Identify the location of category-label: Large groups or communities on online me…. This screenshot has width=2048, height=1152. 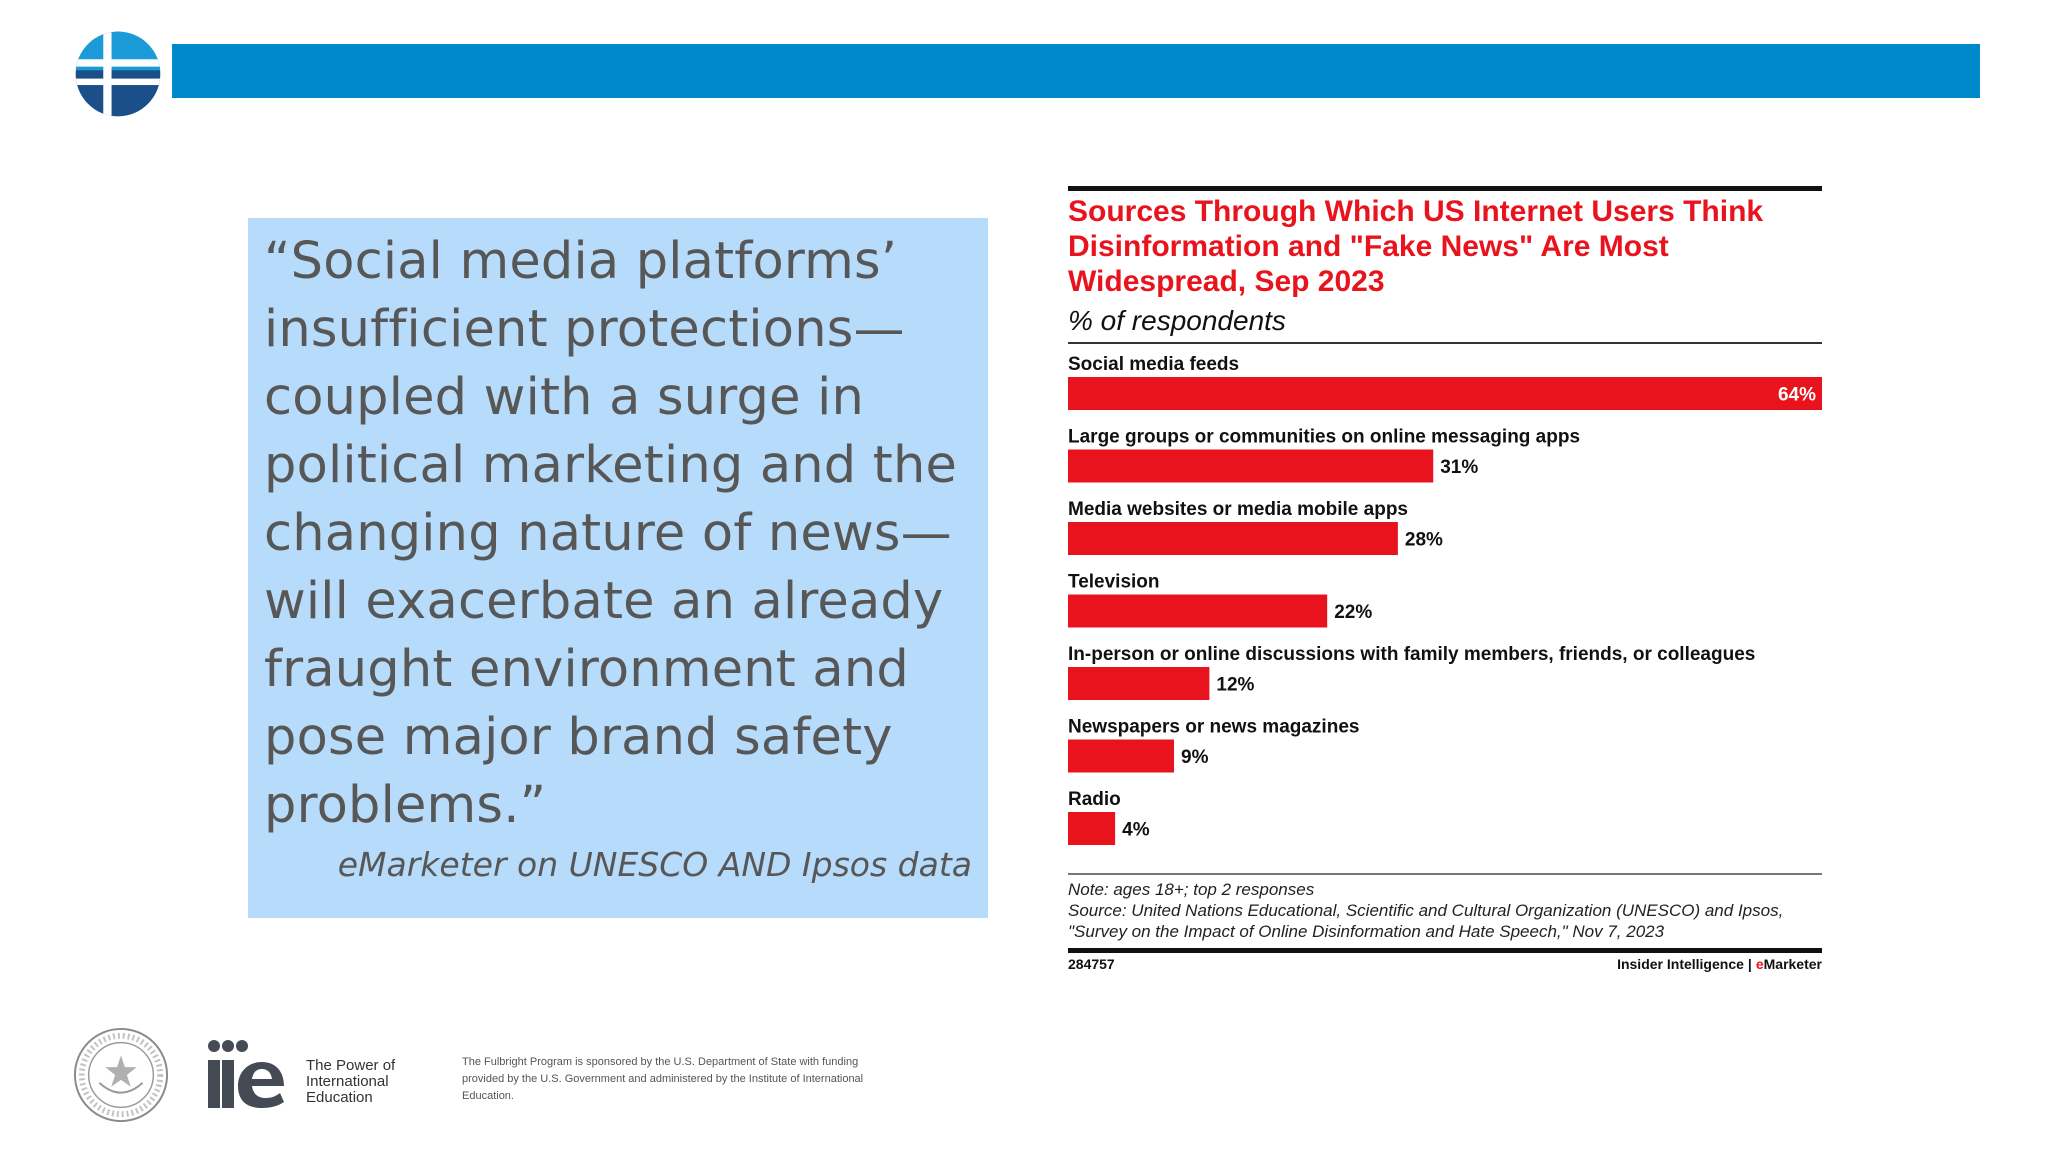
(1324, 437).